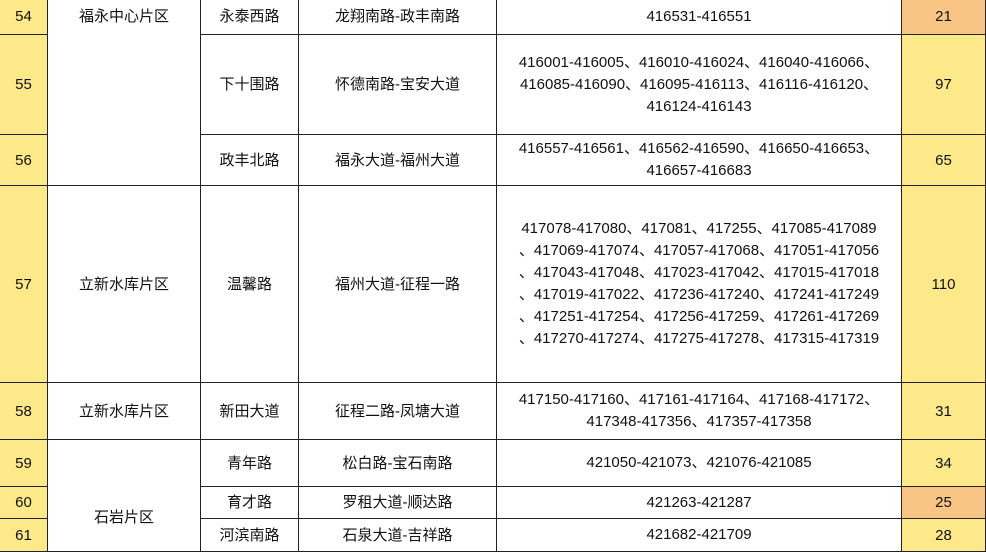  I want to click on street-cell: 永泰西路, so click(250, 17).